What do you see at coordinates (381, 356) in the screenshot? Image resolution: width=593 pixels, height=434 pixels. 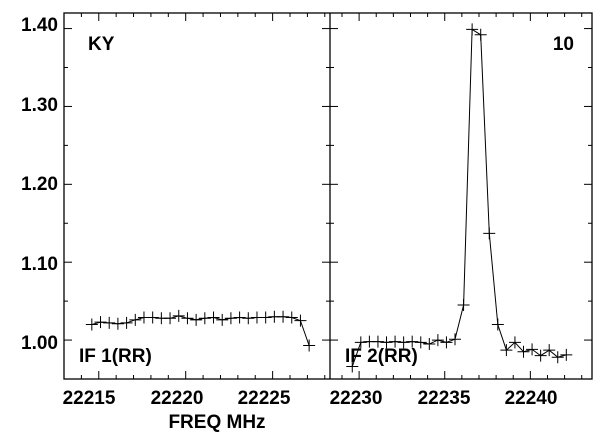 I see `panel-label-if2: IF 2(RR)` at bounding box center [381, 356].